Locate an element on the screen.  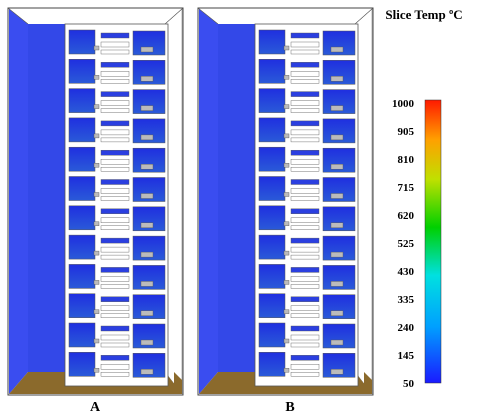
tick-label: 810 is located at coordinates (406, 160).